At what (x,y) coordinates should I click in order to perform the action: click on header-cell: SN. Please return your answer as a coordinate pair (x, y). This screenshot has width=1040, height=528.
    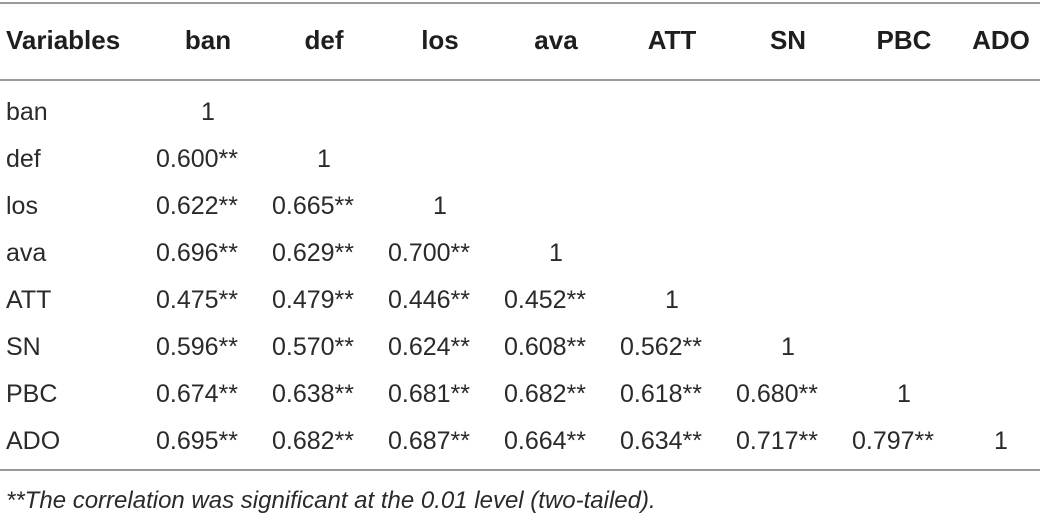
    Looking at the image, I should click on (788, 39).